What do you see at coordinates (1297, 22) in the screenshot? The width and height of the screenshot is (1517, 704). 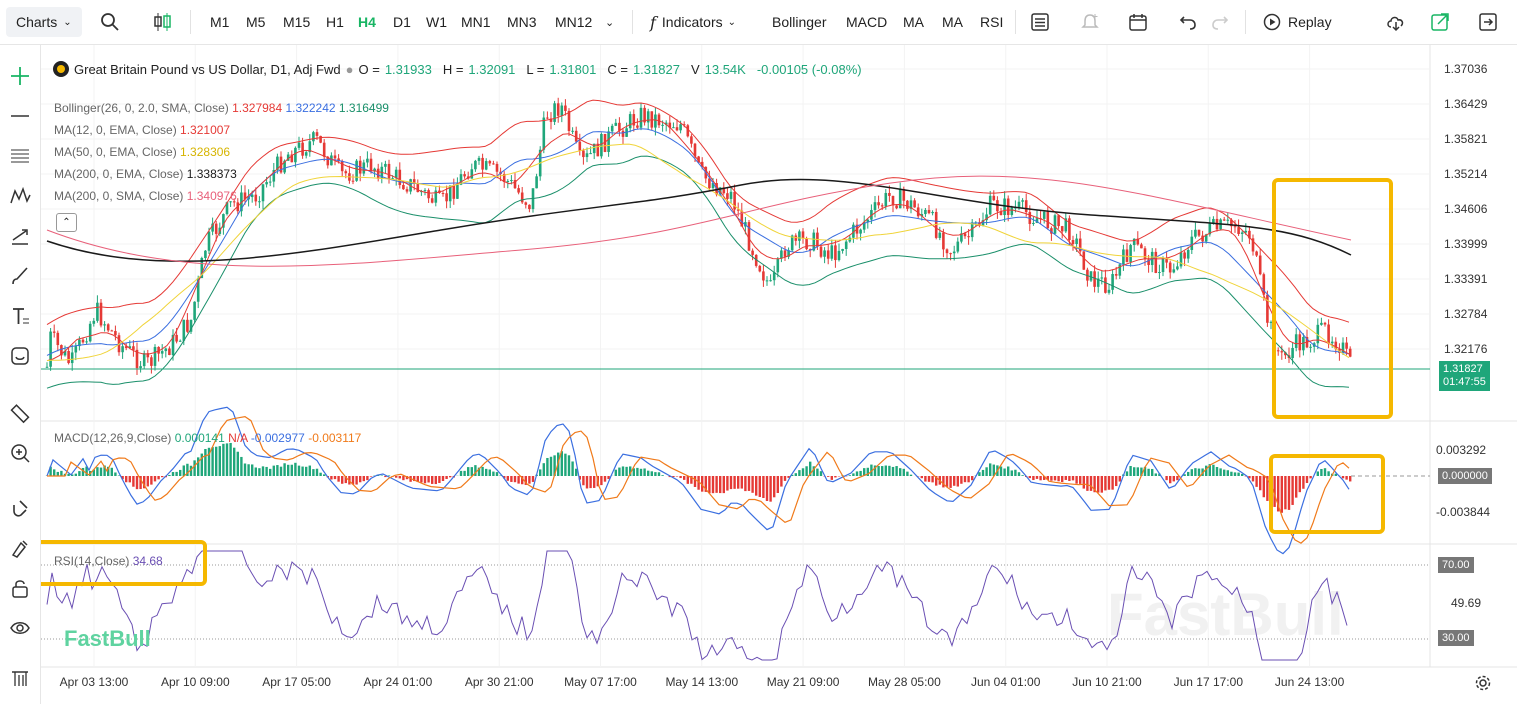 I see `replay-button: Replay` at bounding box center [1297, 22].